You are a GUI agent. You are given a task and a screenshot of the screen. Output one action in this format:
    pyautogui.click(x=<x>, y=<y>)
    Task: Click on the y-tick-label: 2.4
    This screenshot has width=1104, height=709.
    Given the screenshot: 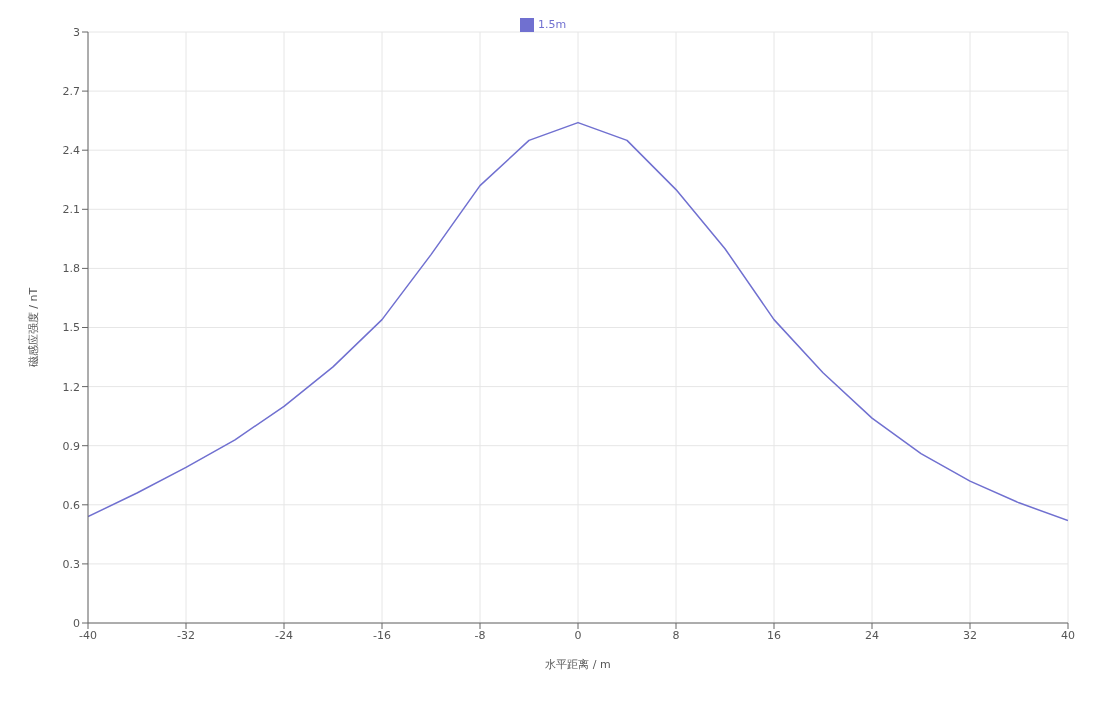 What is the action you would take?
    pyautogui.click(x=71, y=151)
    